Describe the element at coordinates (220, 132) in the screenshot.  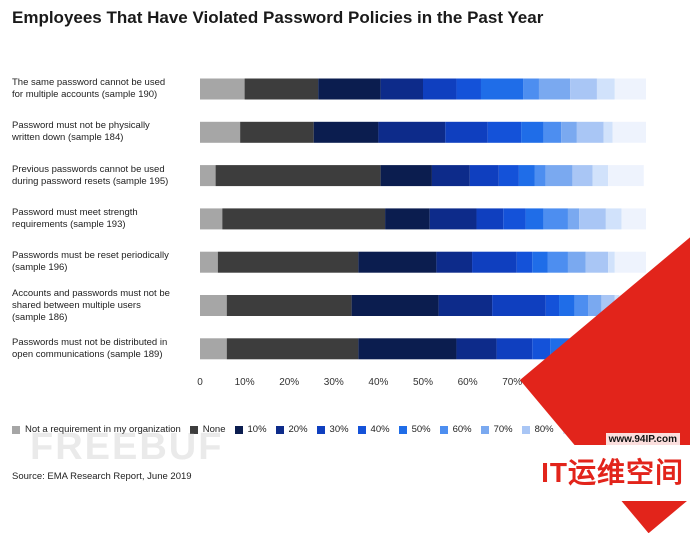
I see `bar-segment-row2-not-a-requirement-in-my-organization` at that location.